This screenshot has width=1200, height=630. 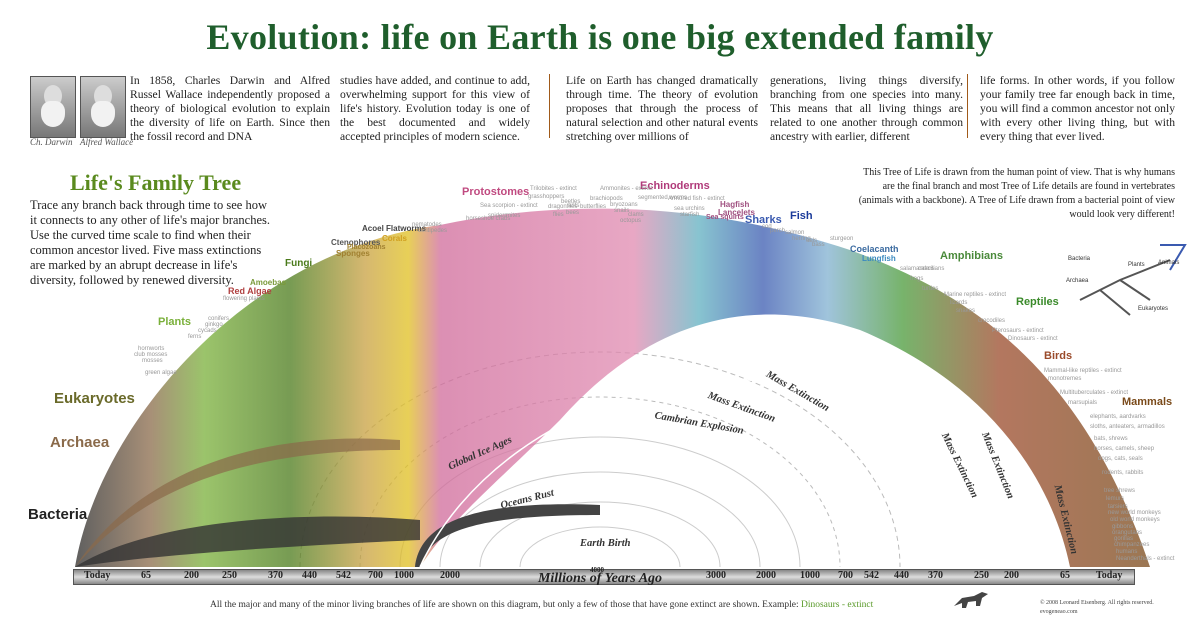 What do you see at coordinates (250, 291) in the screenshot?
I see `label-red-algae: Red Algae` at bounding box center [250, 291].